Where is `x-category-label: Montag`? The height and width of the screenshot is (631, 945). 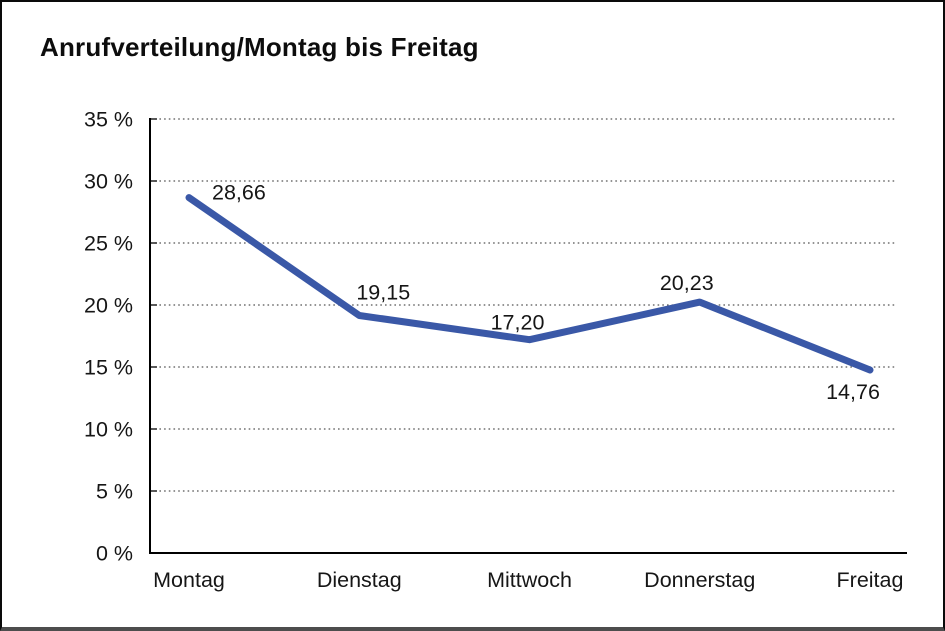
x-category-label: Montag is located at coordinates (189, 580).